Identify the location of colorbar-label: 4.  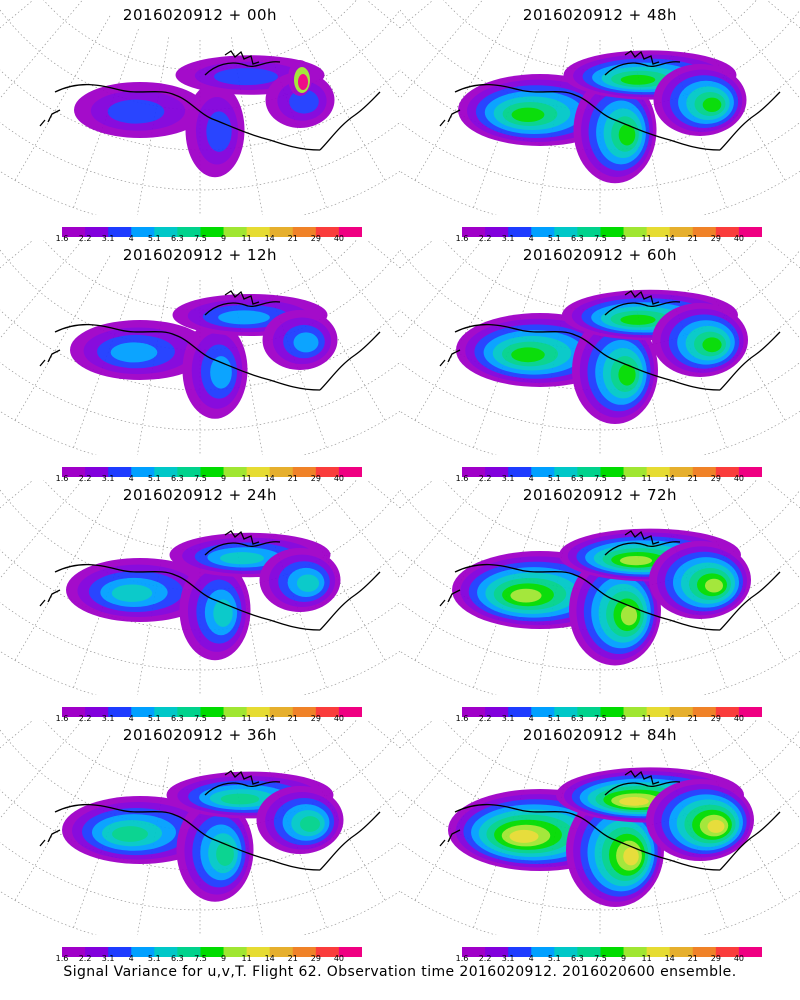
(131, 718).